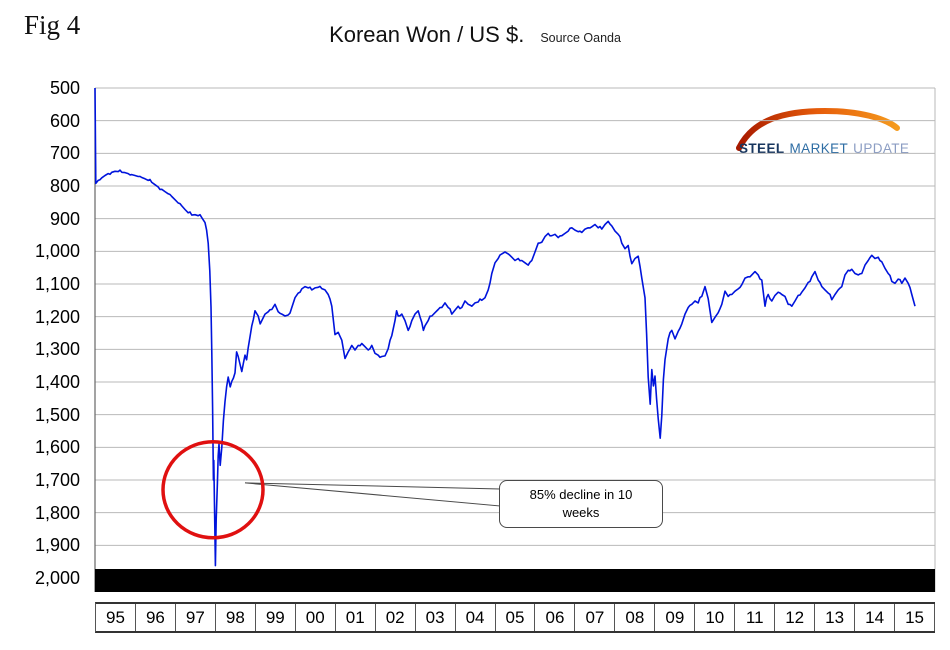 The width and height of the screenshot is (950, 650). Describe the element at coordinates (715, 617) in the screenshot. I see `x-tick-cell: 10` at that location.